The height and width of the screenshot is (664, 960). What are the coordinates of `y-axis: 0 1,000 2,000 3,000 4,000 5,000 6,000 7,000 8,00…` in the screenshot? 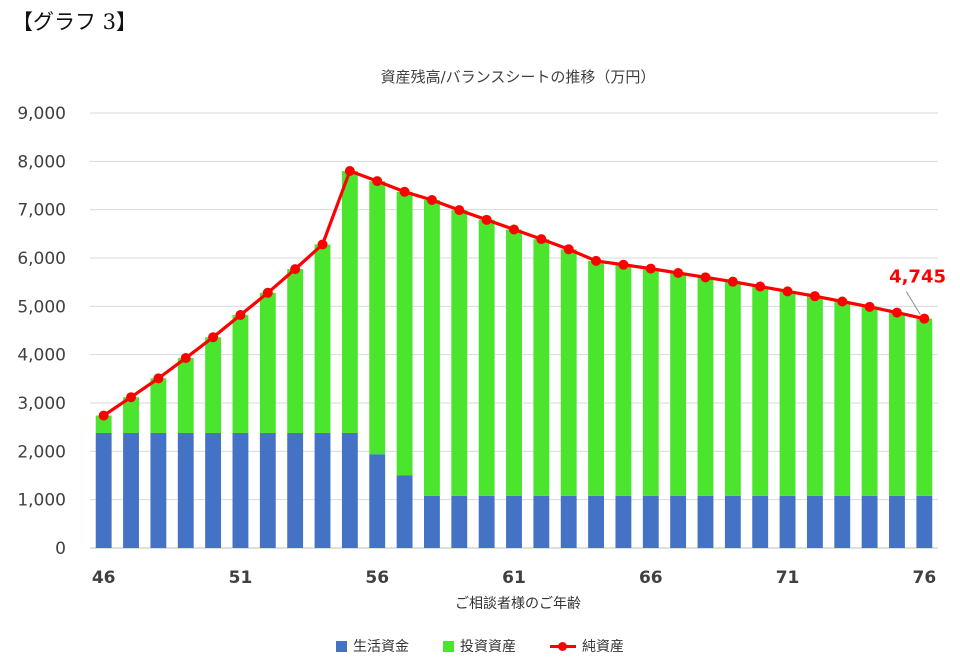 It's located at (41, 331).